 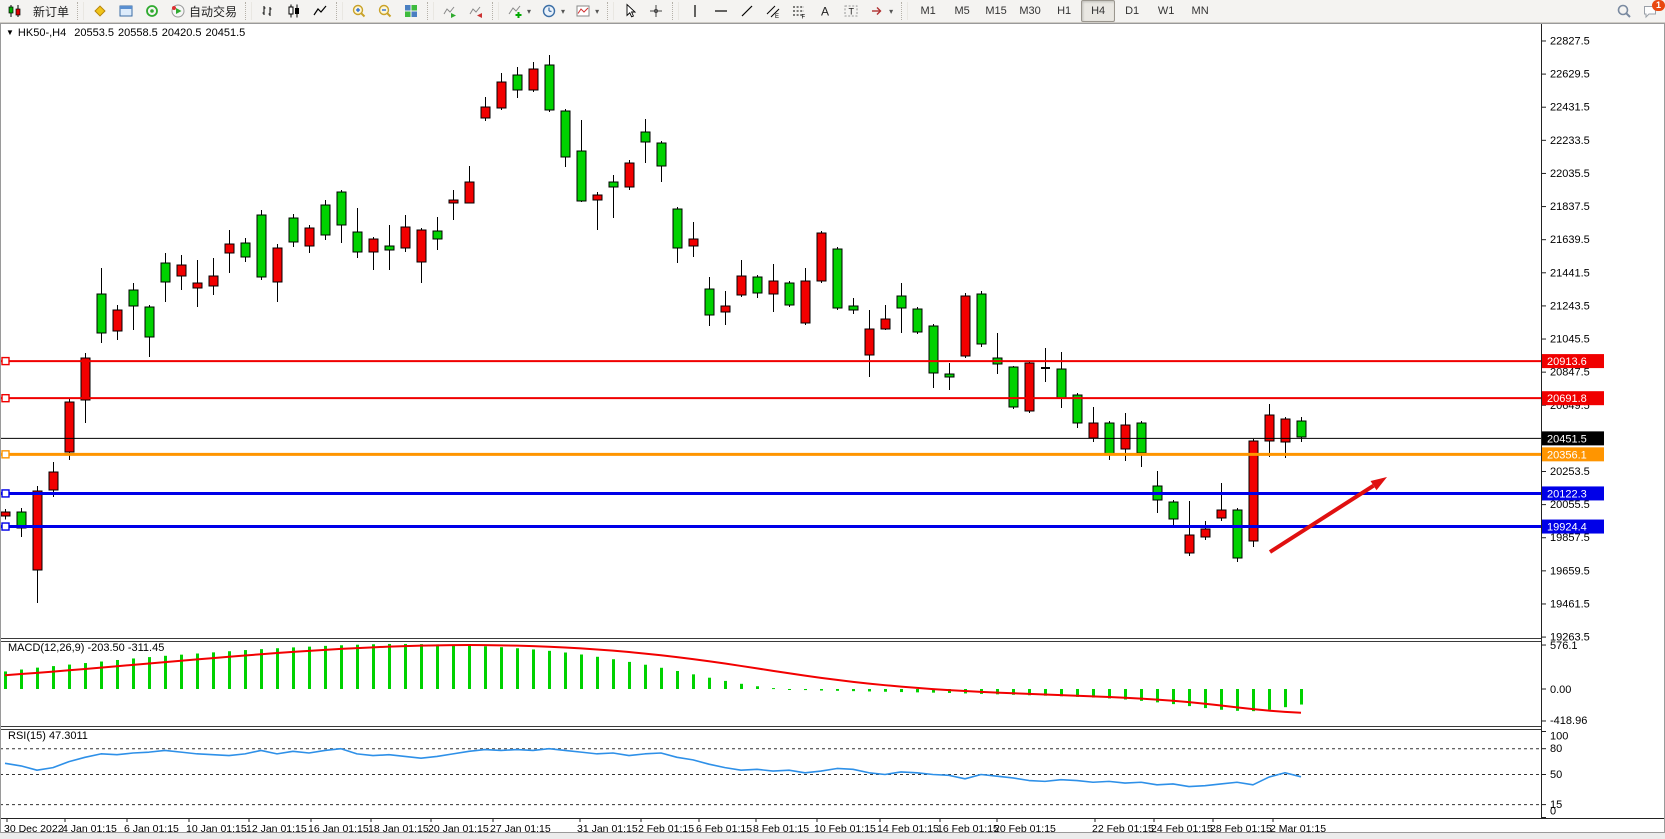 I want to click on candle-chart-button, so click(x=294, y=11).